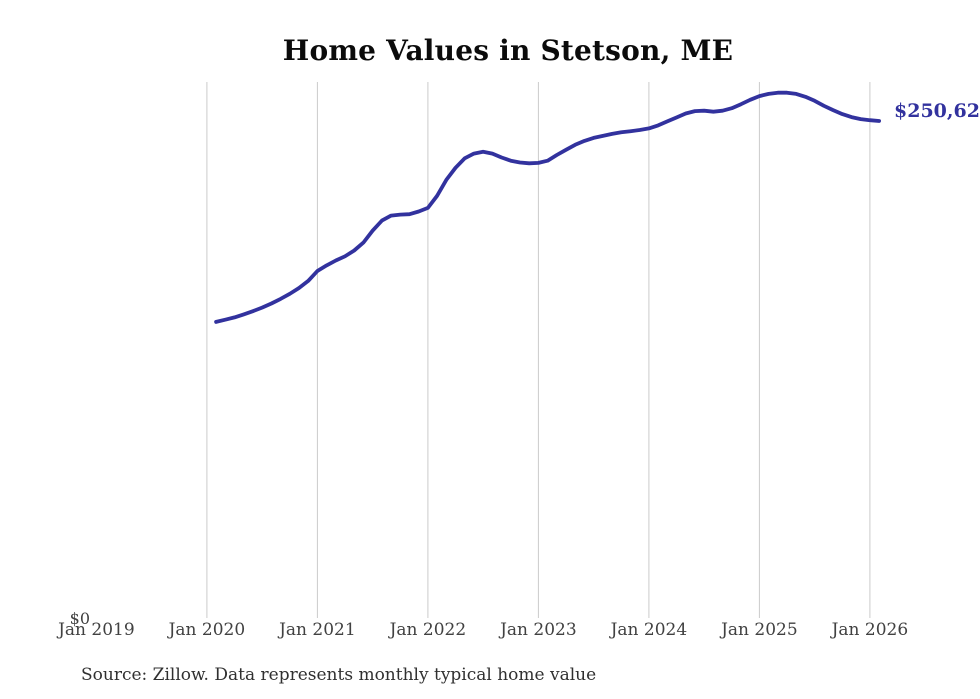 This screenshot has height=699, width=980. What do you see at coordinates (79, 618) in the screenshot?
I see `y-axis-zero-label: $0` at bounding box center [79, 618].